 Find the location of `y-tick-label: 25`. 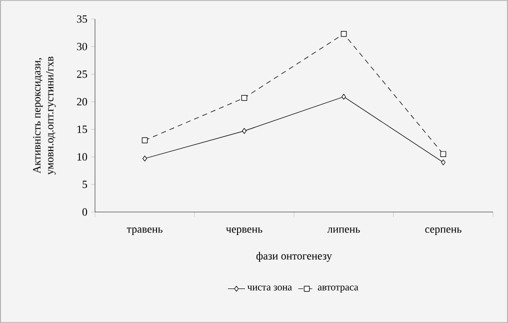

y-tick-label: 25 is located at coordinates (82, 74).